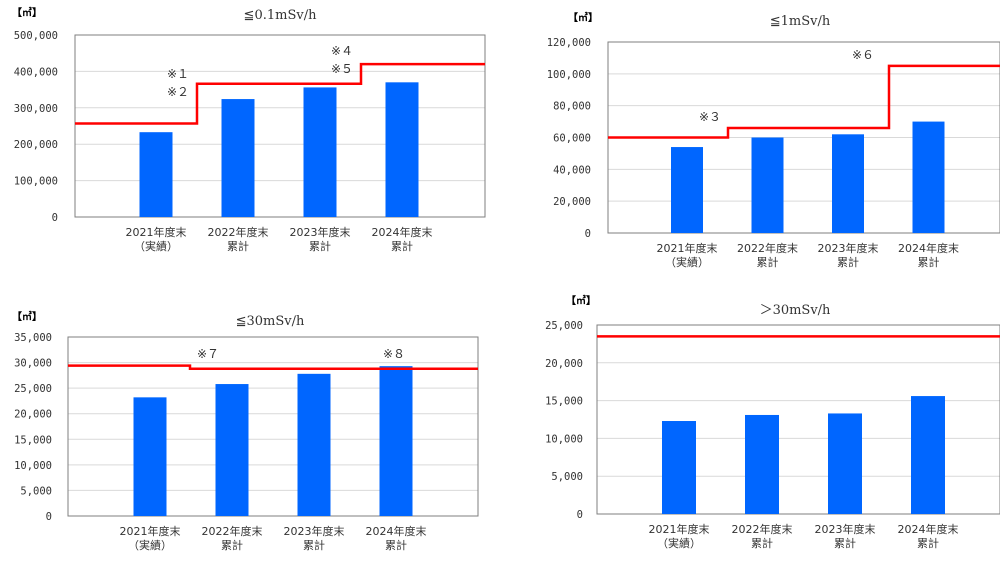 The image size is (1000, 561). I want to click on y-tick-label: 400,000, so click(36, 72).